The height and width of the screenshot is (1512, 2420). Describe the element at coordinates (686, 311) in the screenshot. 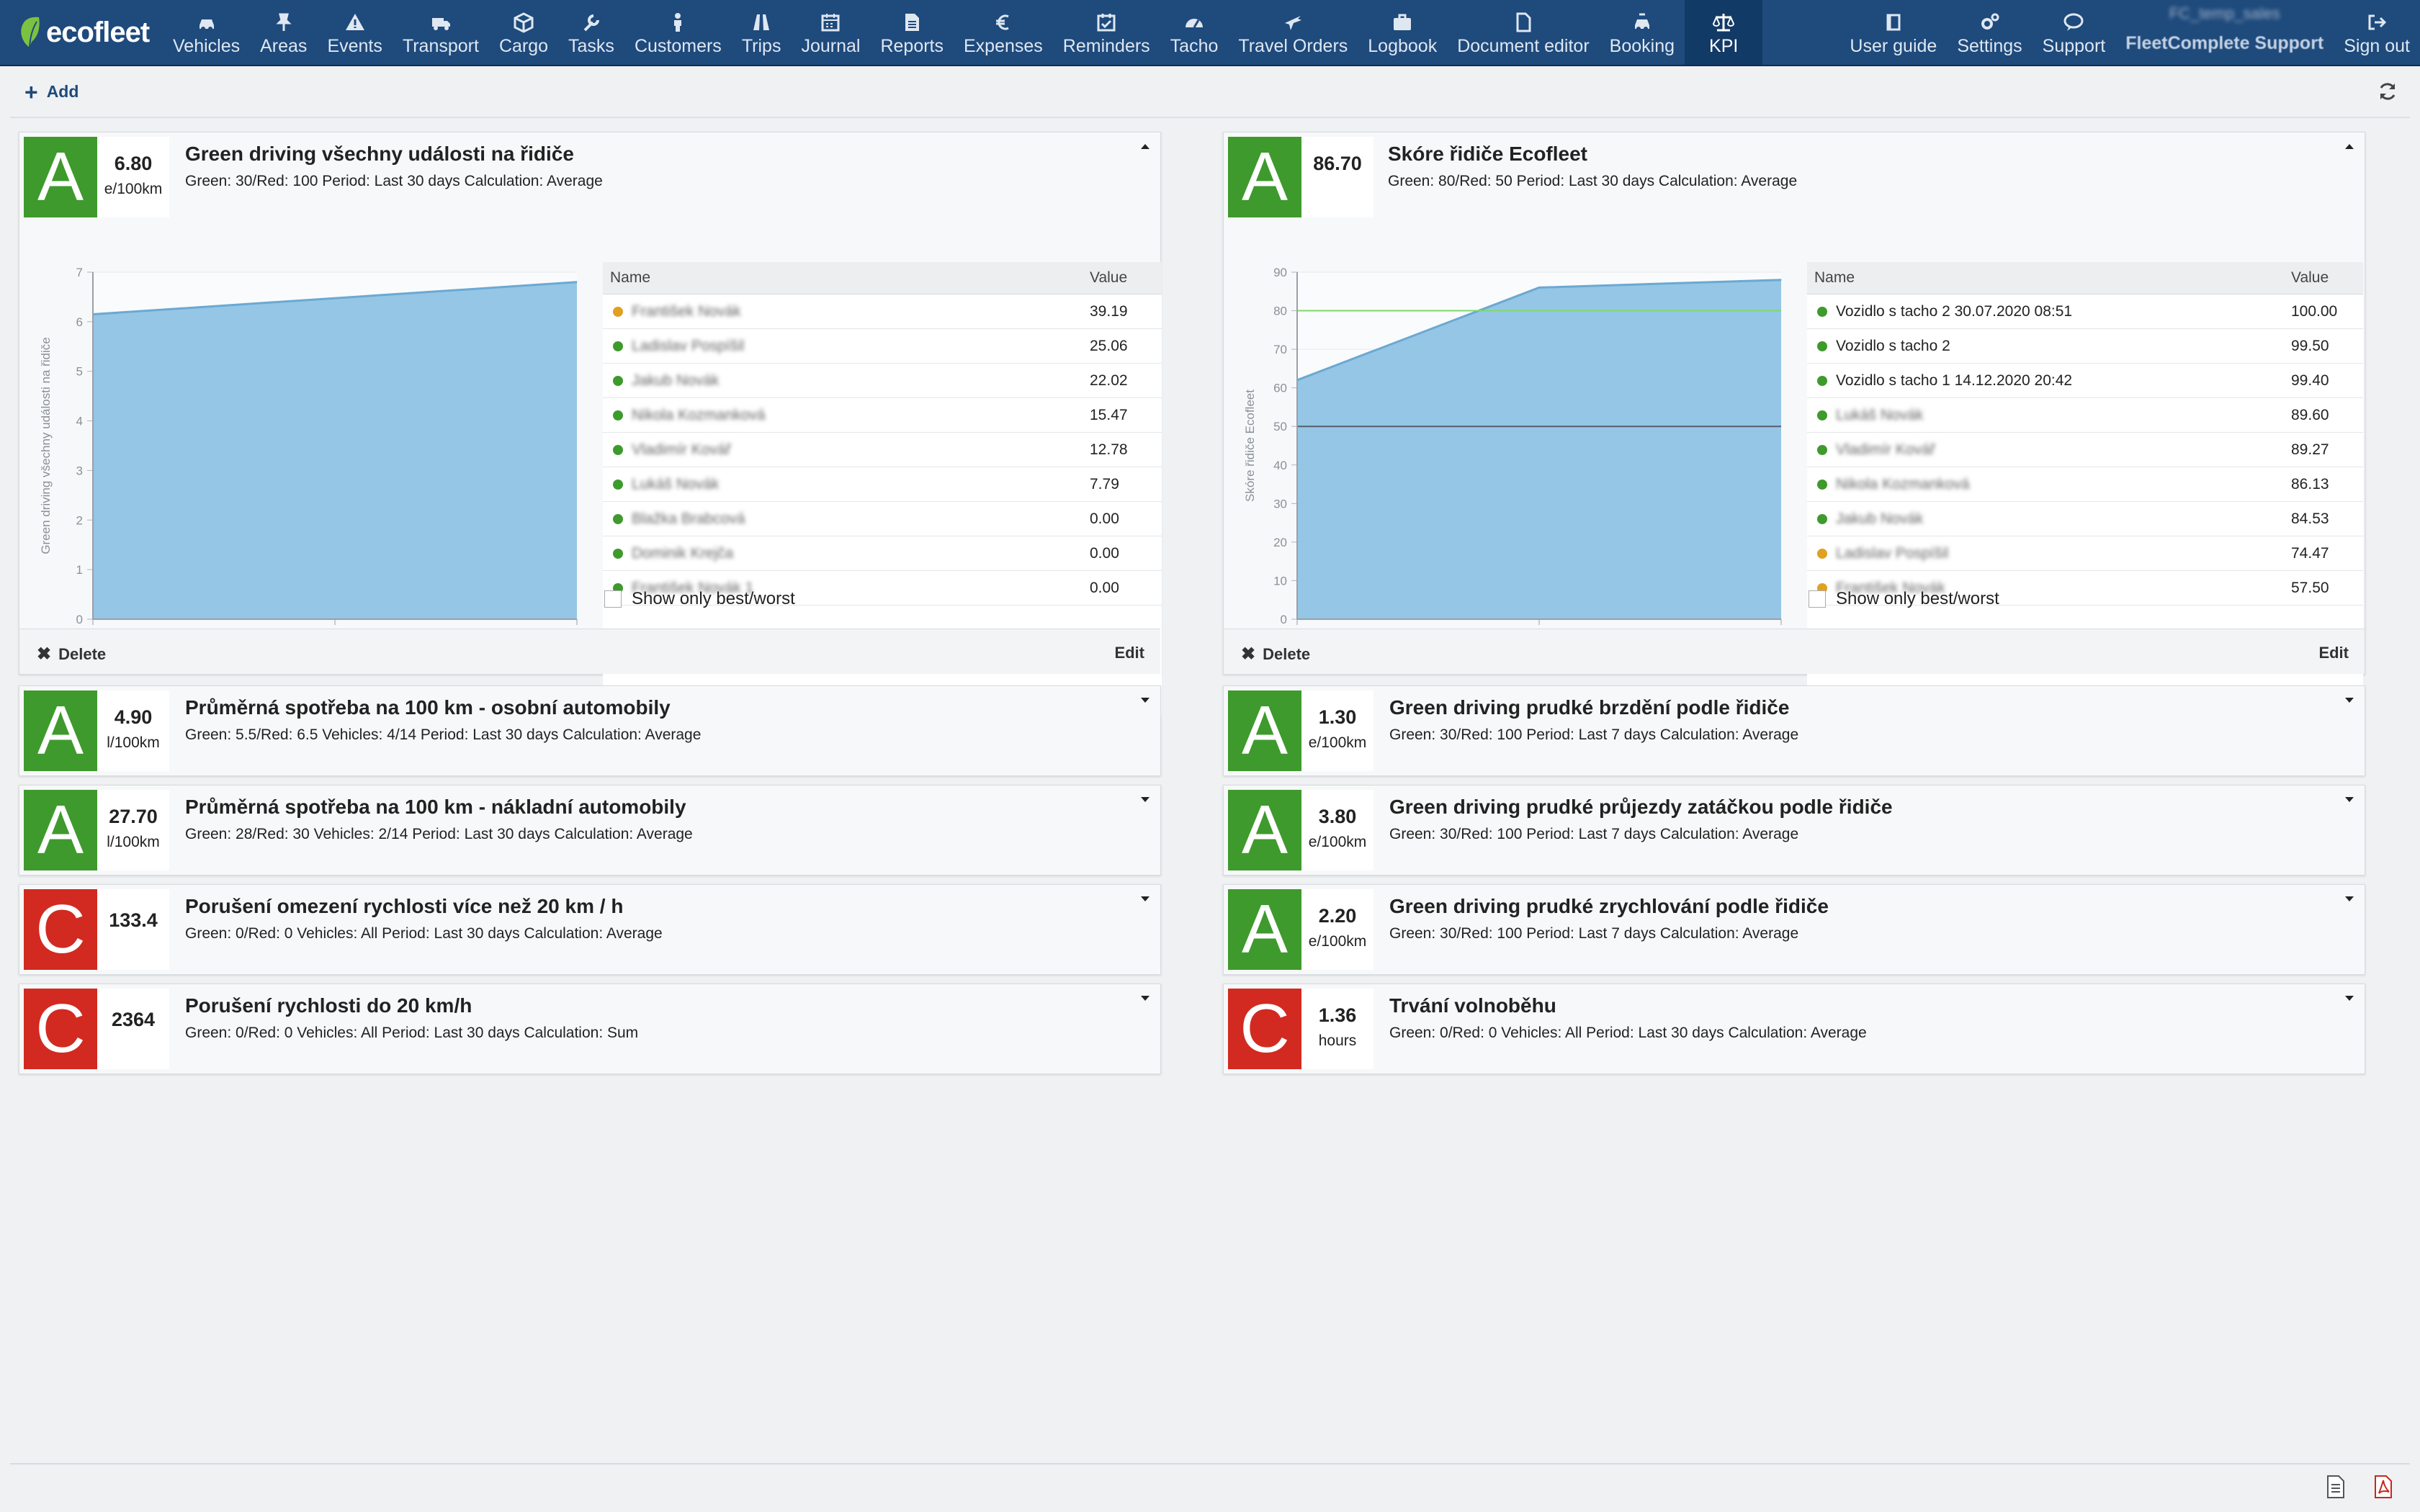

I see `row-name: František Novák` at that location.